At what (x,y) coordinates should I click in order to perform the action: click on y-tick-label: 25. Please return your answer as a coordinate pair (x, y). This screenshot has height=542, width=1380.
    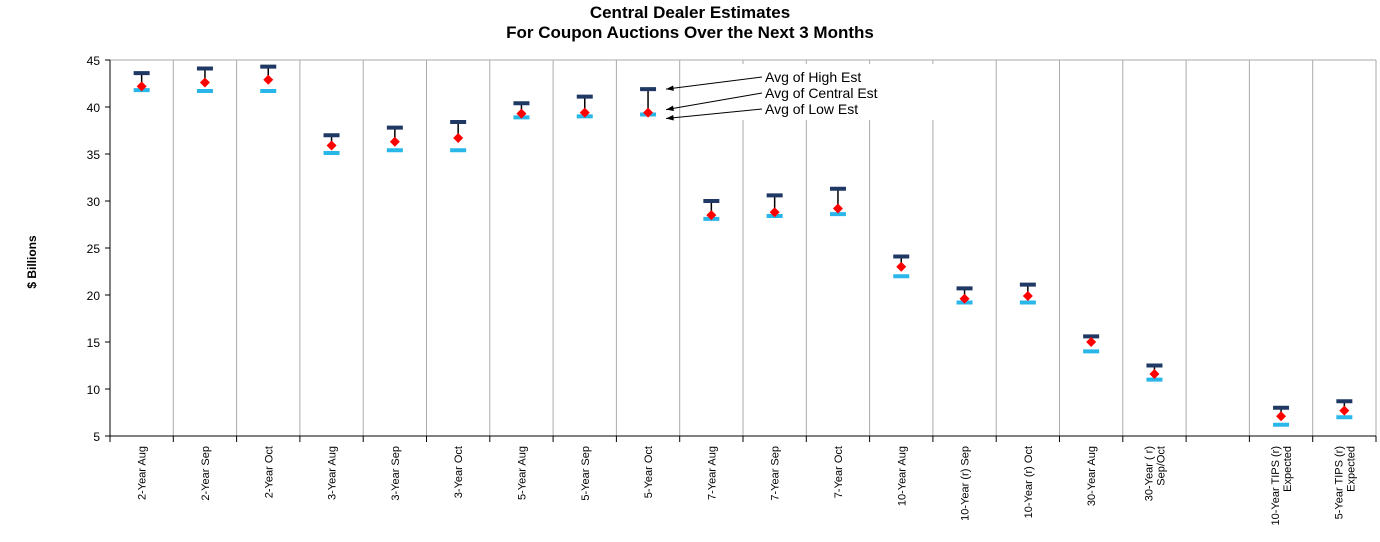
    Looking at the image, I should click on (94, 249).